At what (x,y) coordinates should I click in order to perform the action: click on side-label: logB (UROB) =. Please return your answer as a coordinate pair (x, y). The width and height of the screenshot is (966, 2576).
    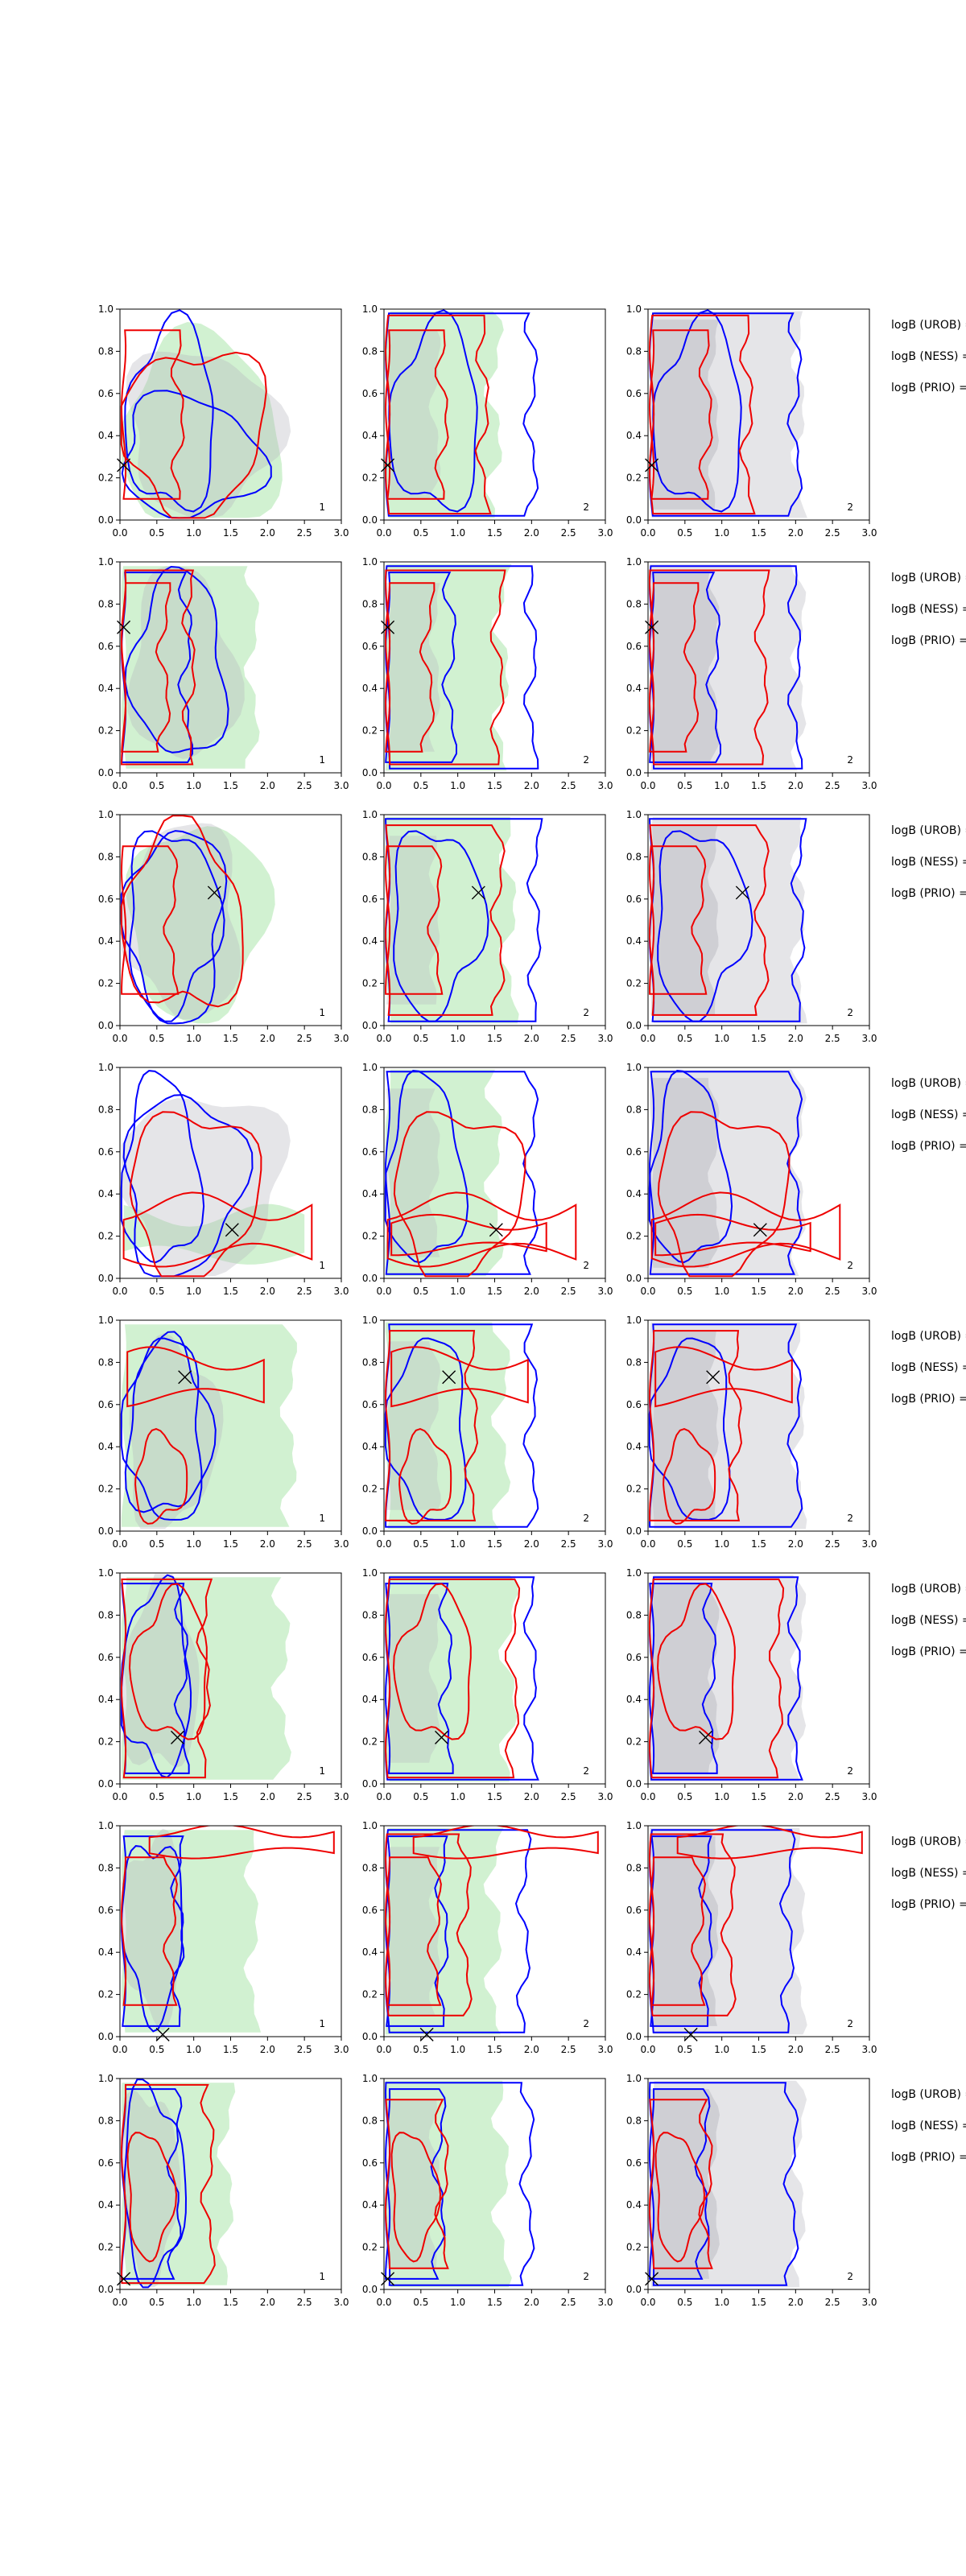
    Looking at the image, I should click on (928, 578).